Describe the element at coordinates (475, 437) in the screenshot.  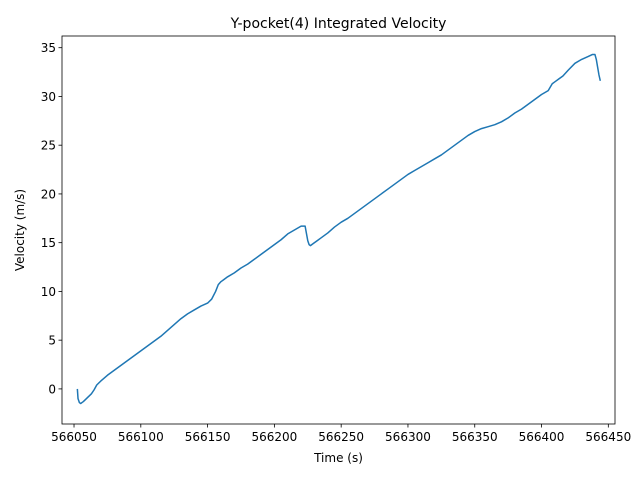
I see `x-tick-label: 566350` at that location.